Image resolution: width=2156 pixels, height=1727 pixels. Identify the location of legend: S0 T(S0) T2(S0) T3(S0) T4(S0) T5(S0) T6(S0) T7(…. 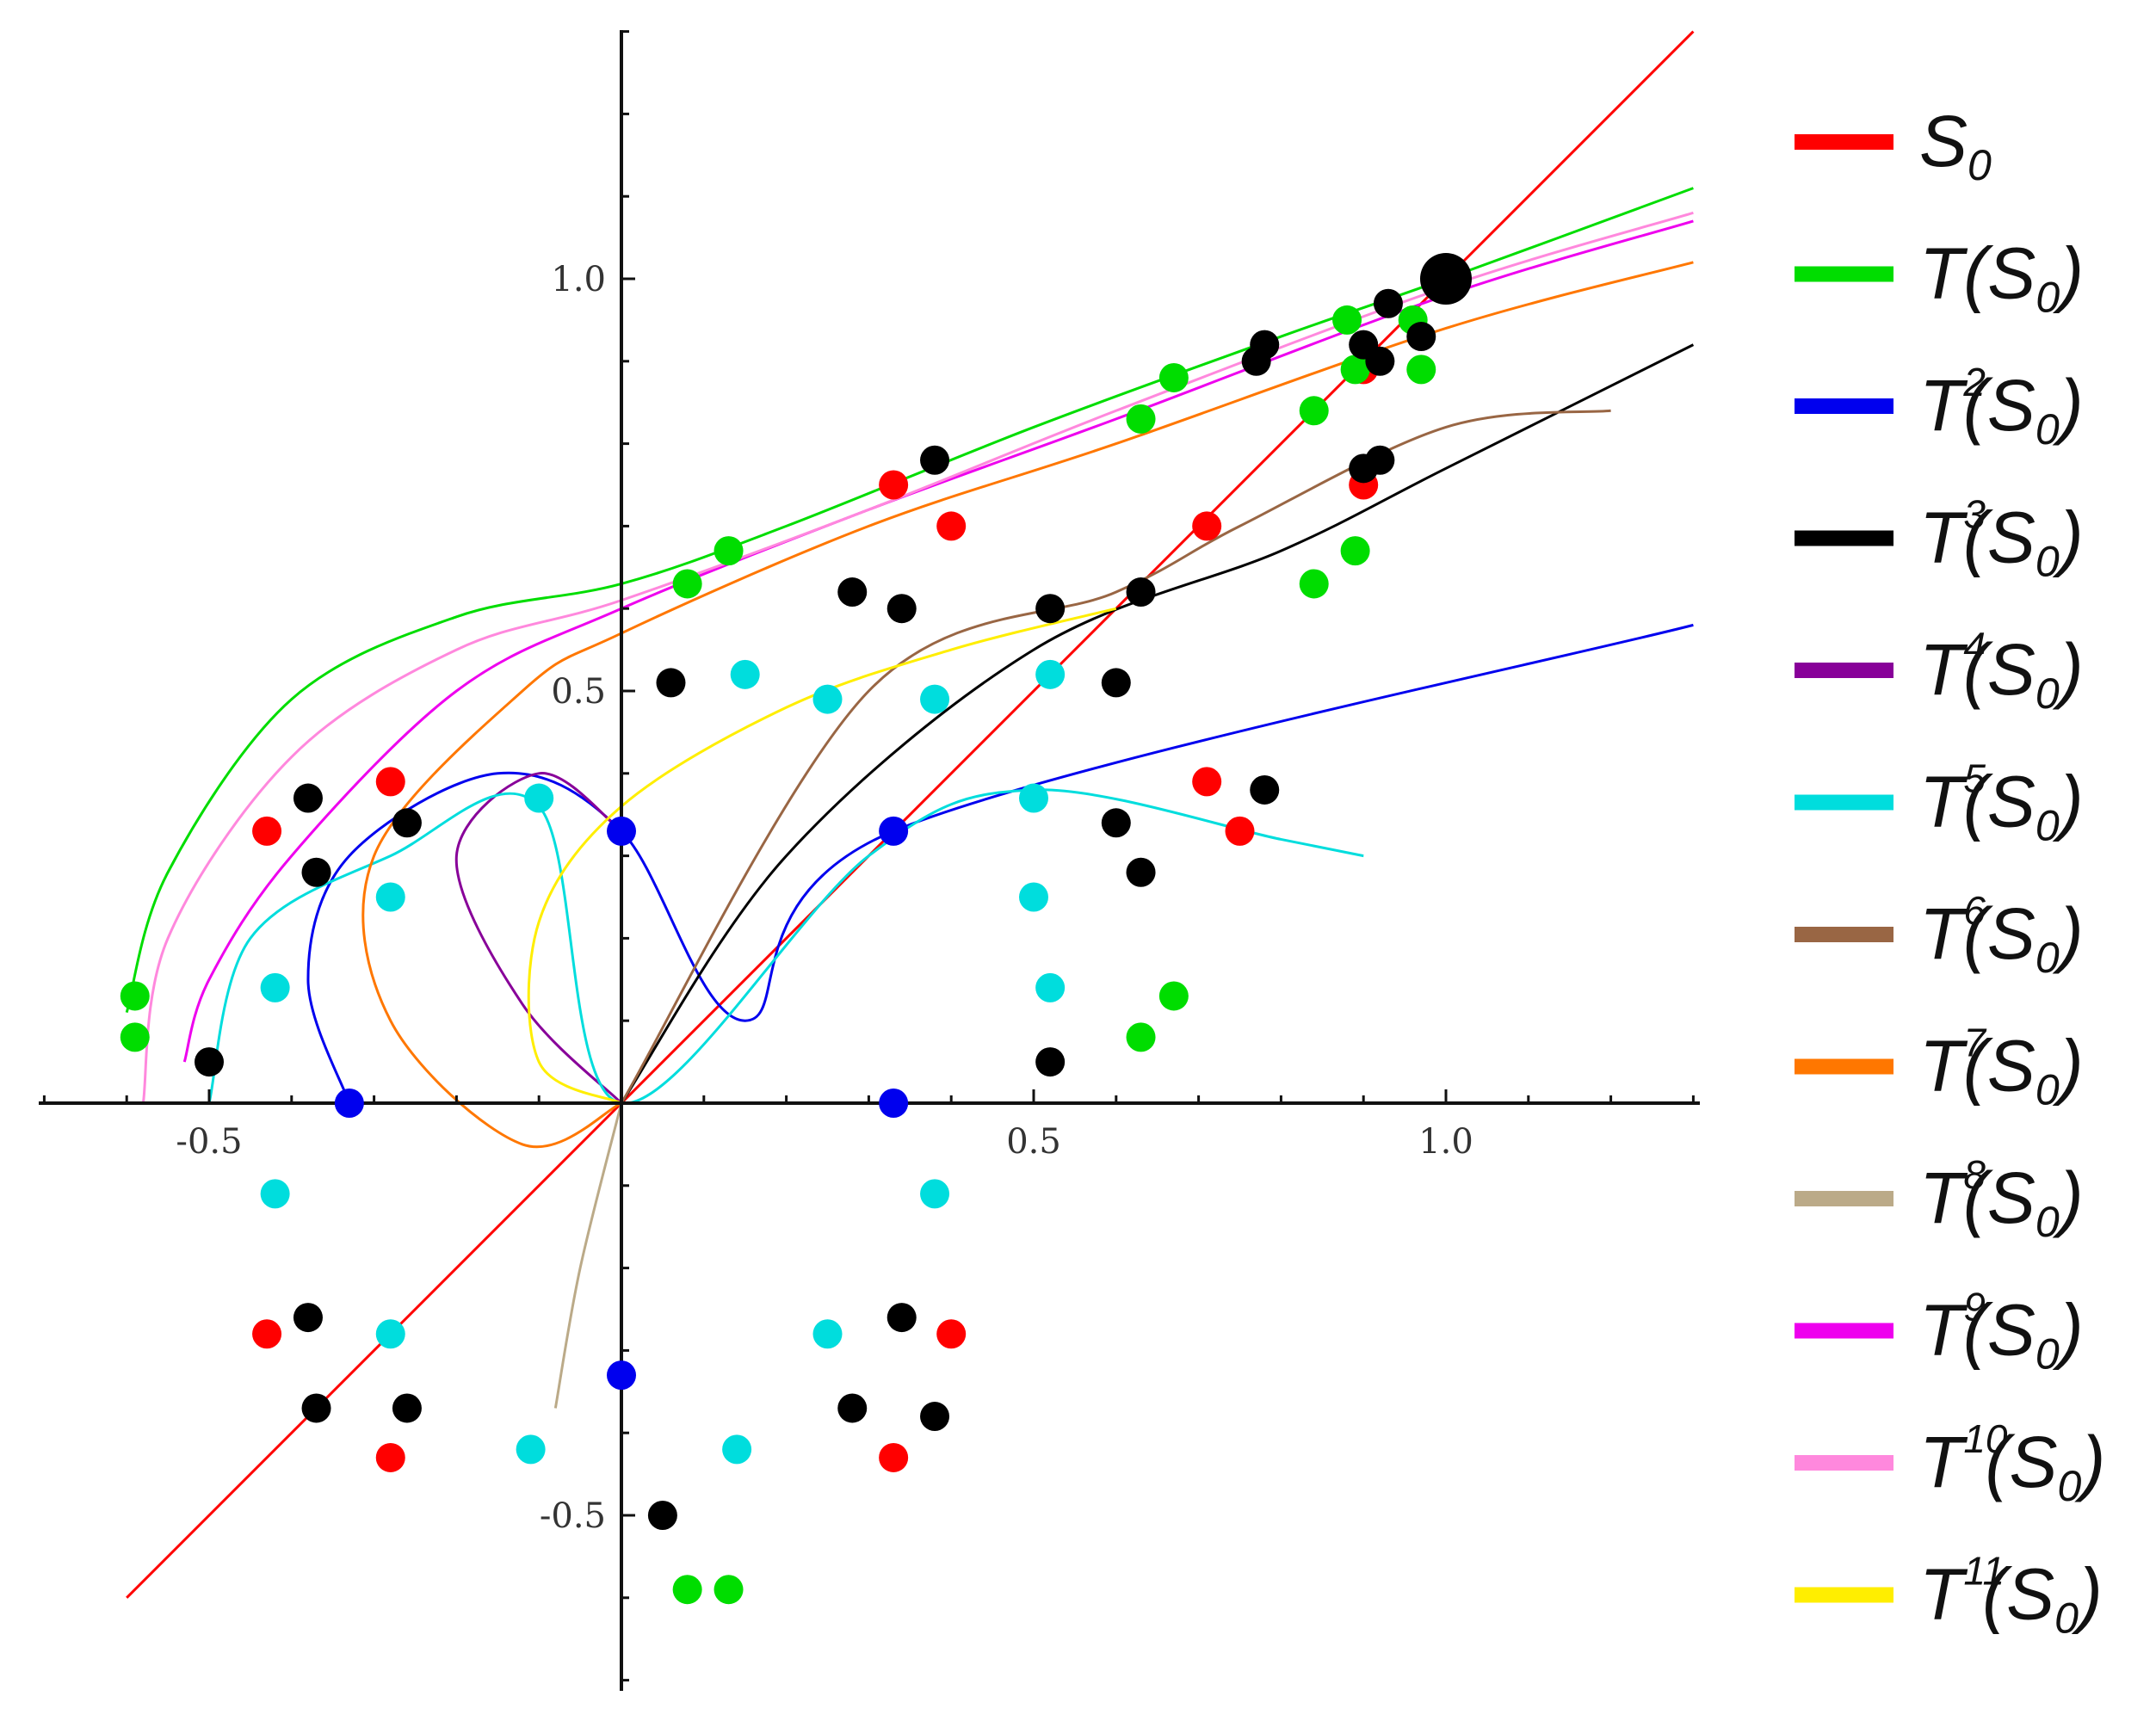
(1950, 872).